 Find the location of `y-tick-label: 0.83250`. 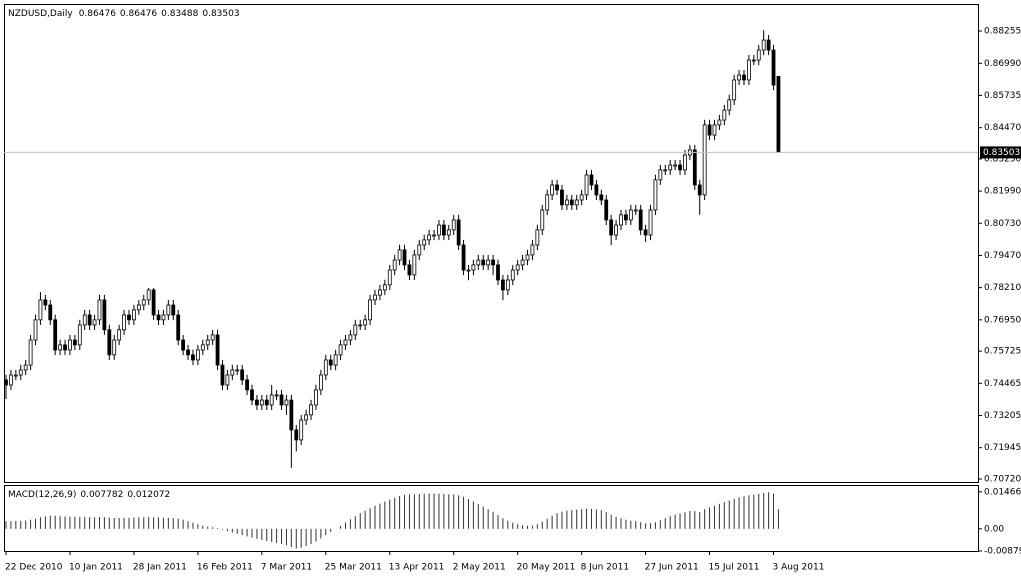

y-tick-label: 0.83250 is located at coordinates (1002, 159).